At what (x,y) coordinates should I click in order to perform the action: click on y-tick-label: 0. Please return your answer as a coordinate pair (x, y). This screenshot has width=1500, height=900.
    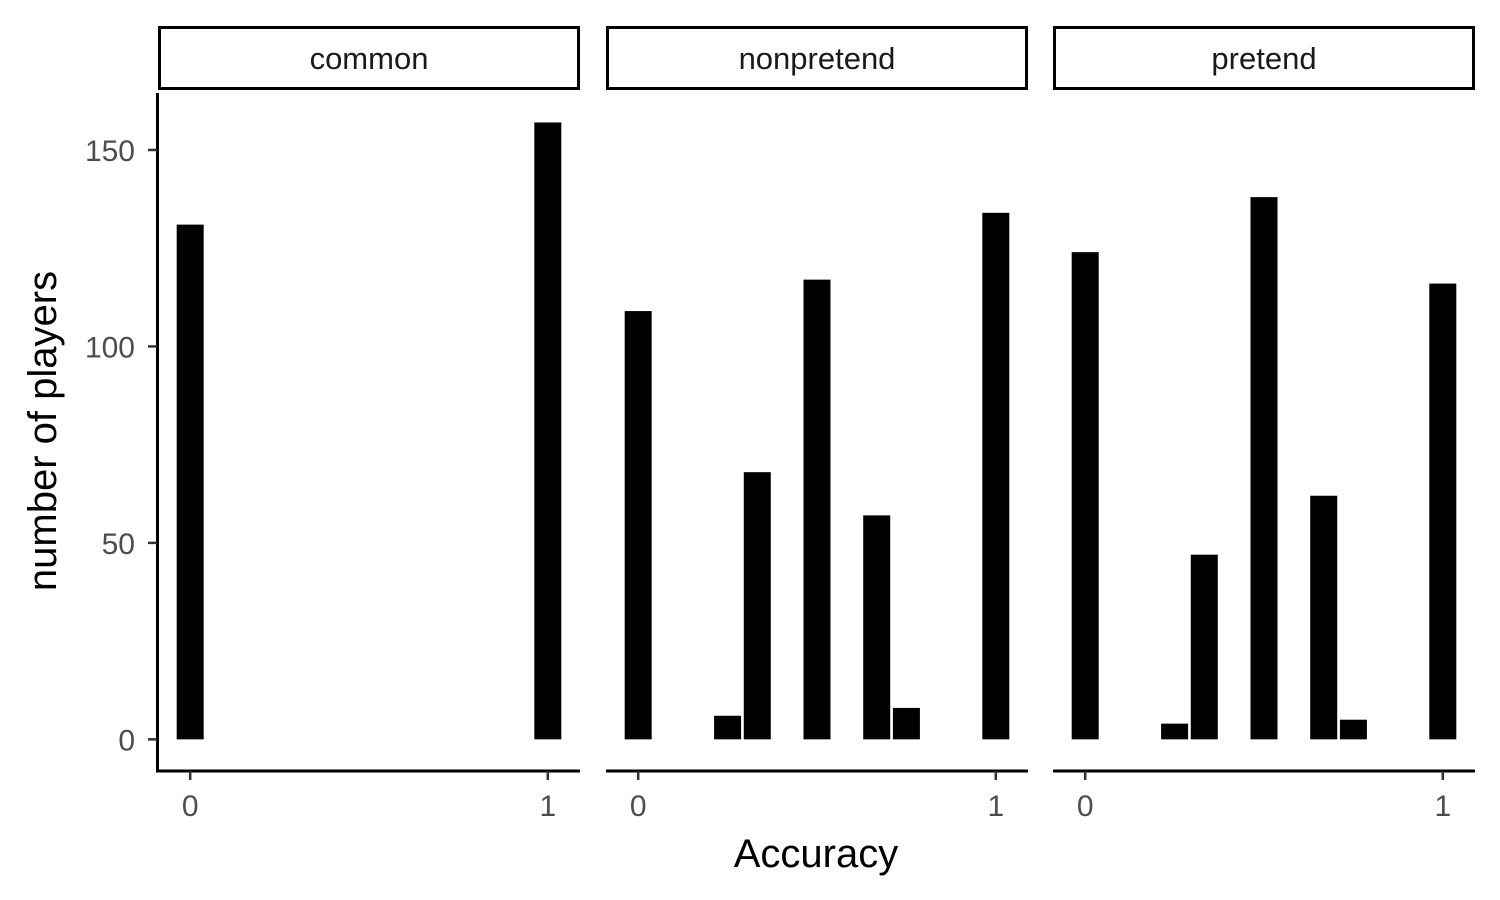
    Looking at the image, I should click on (126, 740).